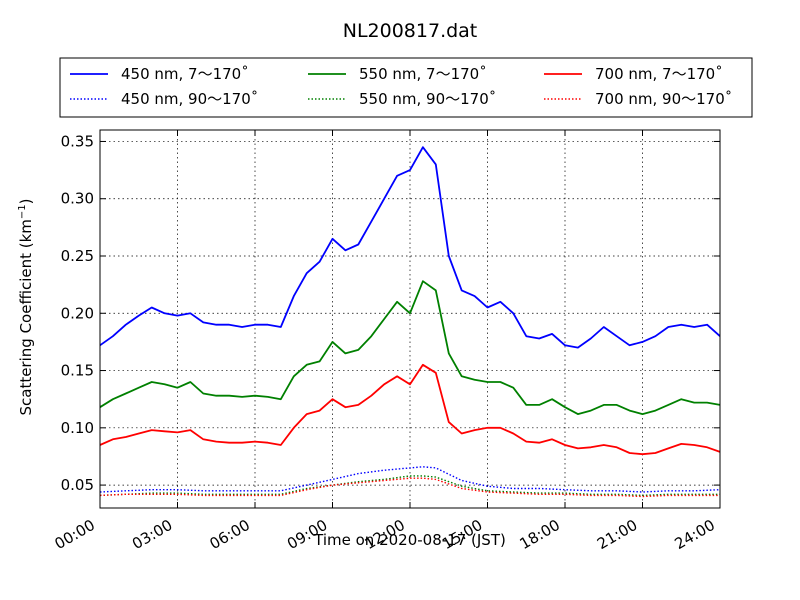 Image resolution: width=800 pixels, height=600 pixels. I want to click on legend-label-5: 700 nm, 90～170˚, so click(663, 99).